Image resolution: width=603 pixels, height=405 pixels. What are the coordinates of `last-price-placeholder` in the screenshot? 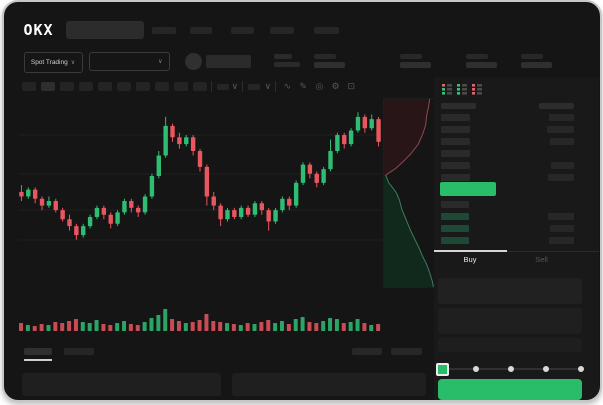 It's located at (282, 56).